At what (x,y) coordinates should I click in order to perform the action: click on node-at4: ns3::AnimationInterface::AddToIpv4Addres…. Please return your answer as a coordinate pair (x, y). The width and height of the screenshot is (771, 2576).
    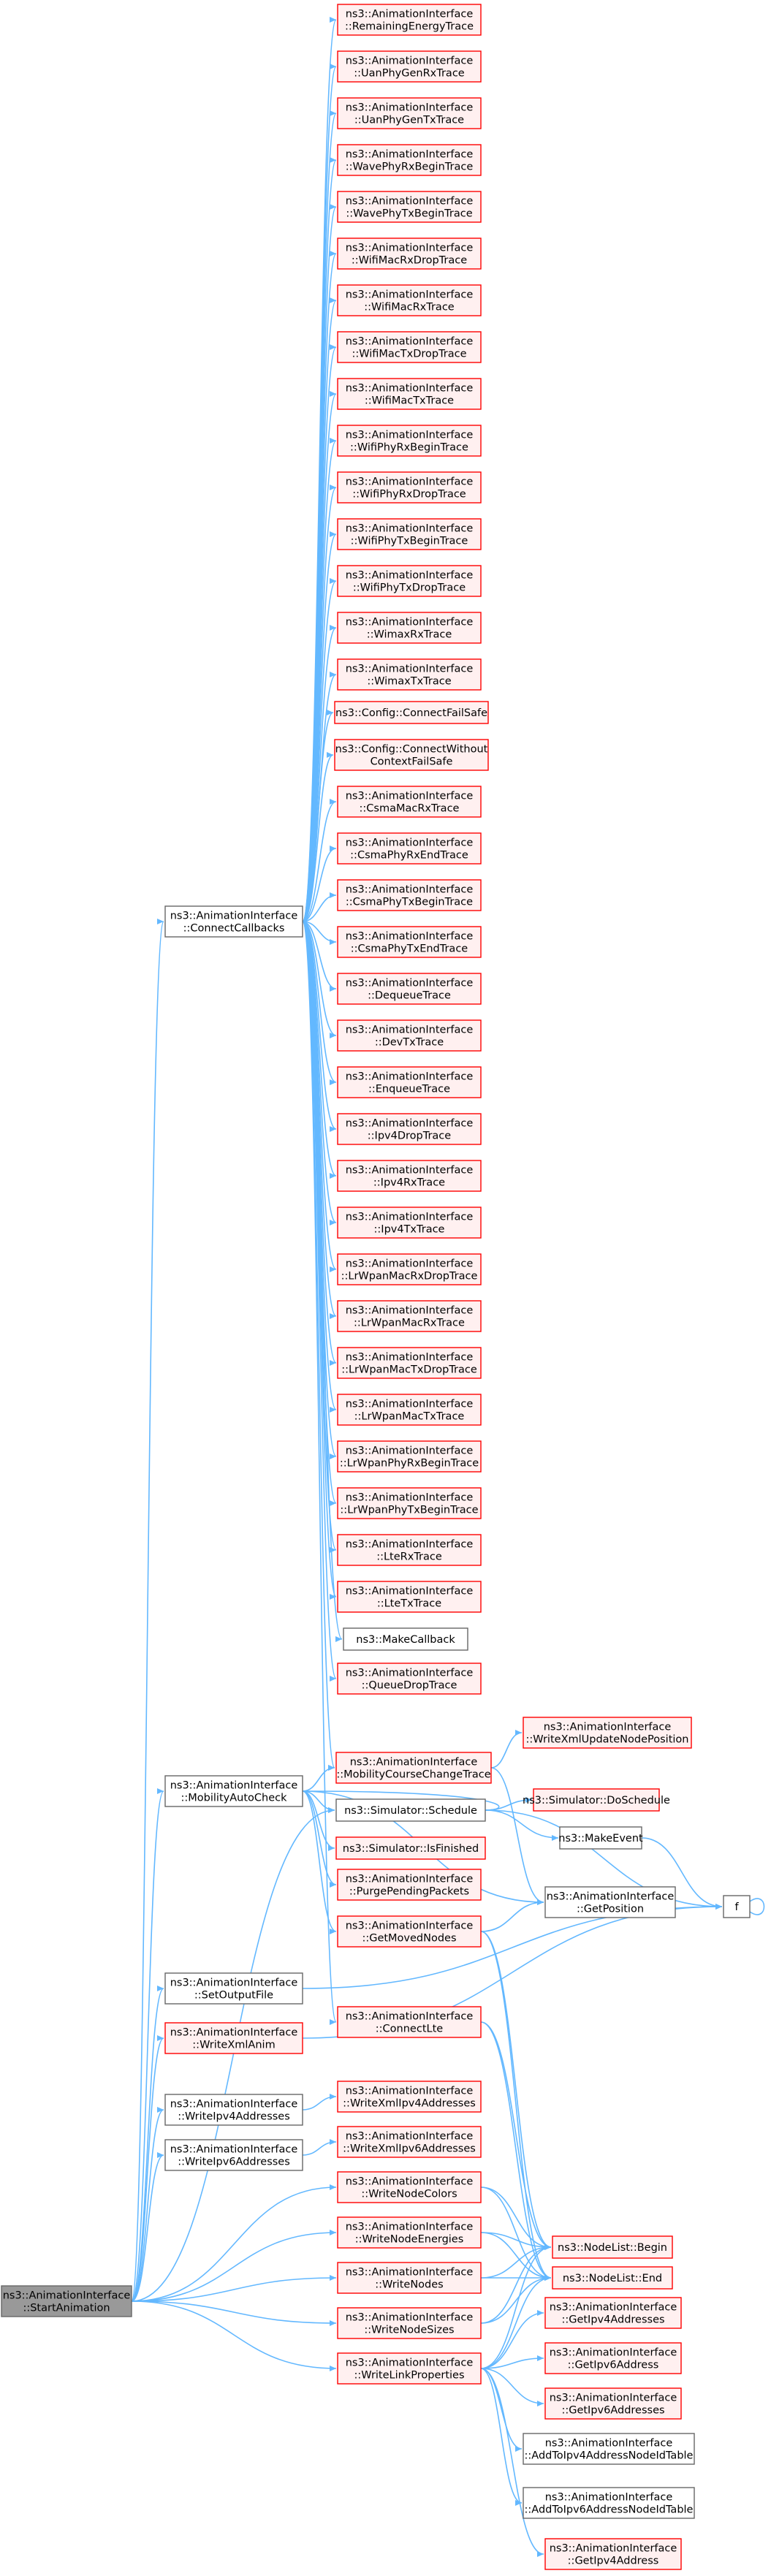
    Looking at the image, I should click on (609, 2449).